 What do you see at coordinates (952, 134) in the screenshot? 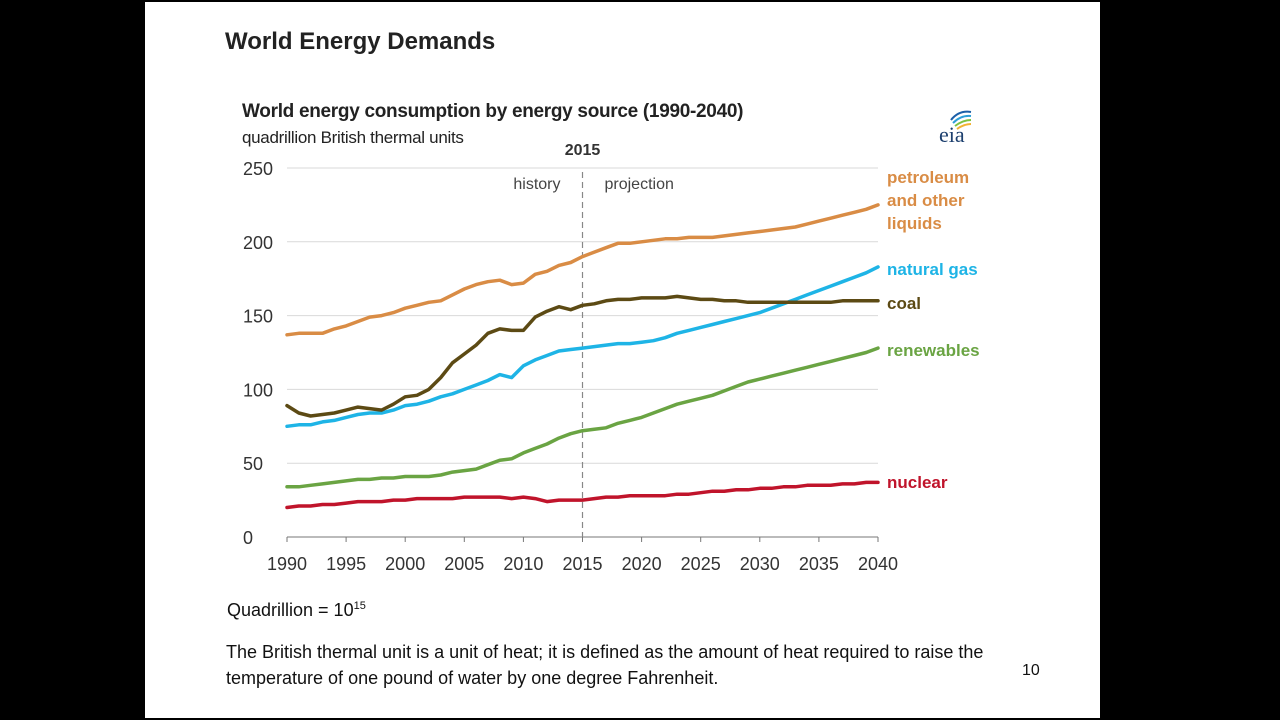
I see `eia-logo-text: eia` at bounding box center [952, 134].